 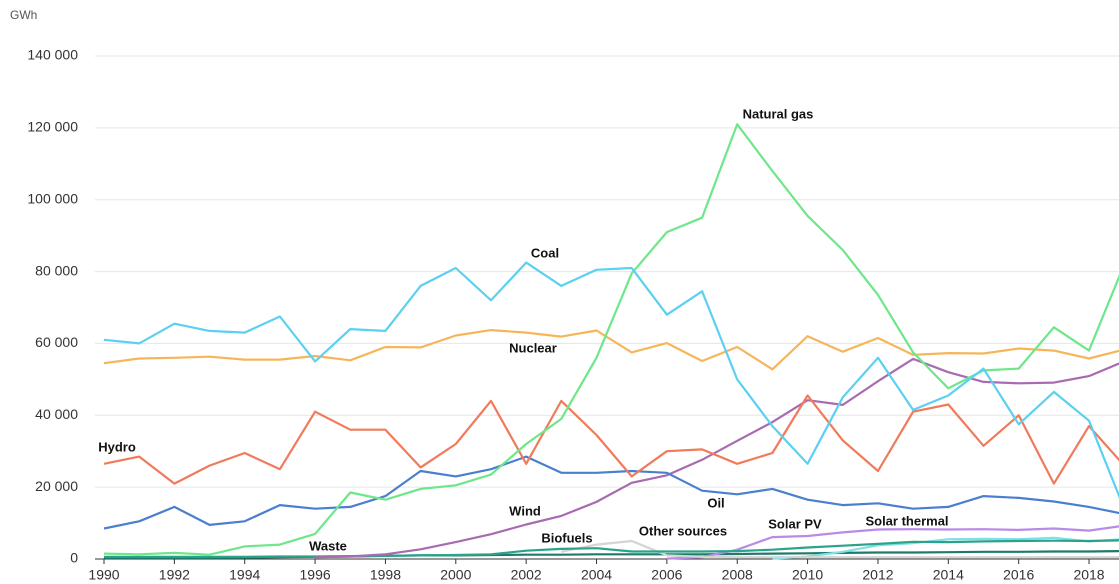 What do you see at coordinates (1018, 575) in the screenshot?
I see `x-tick-label: 2016` at bounding box center [1018, 575].